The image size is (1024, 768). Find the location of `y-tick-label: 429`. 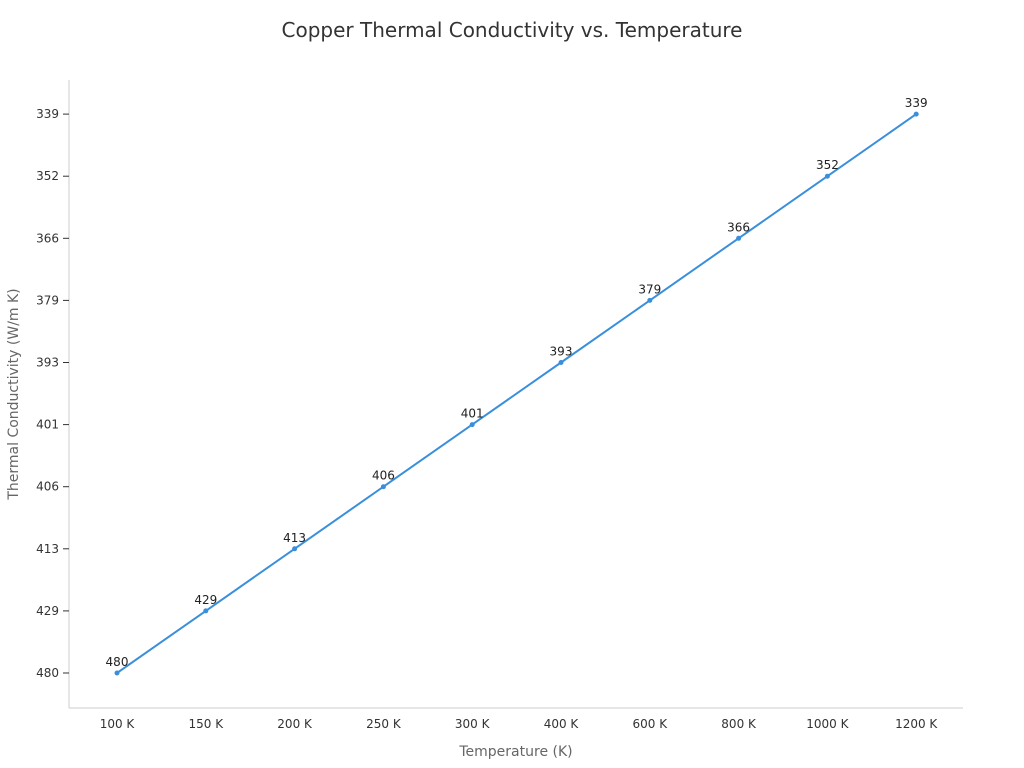

y-tick-label: 429 is located at coordinates (47, 611).